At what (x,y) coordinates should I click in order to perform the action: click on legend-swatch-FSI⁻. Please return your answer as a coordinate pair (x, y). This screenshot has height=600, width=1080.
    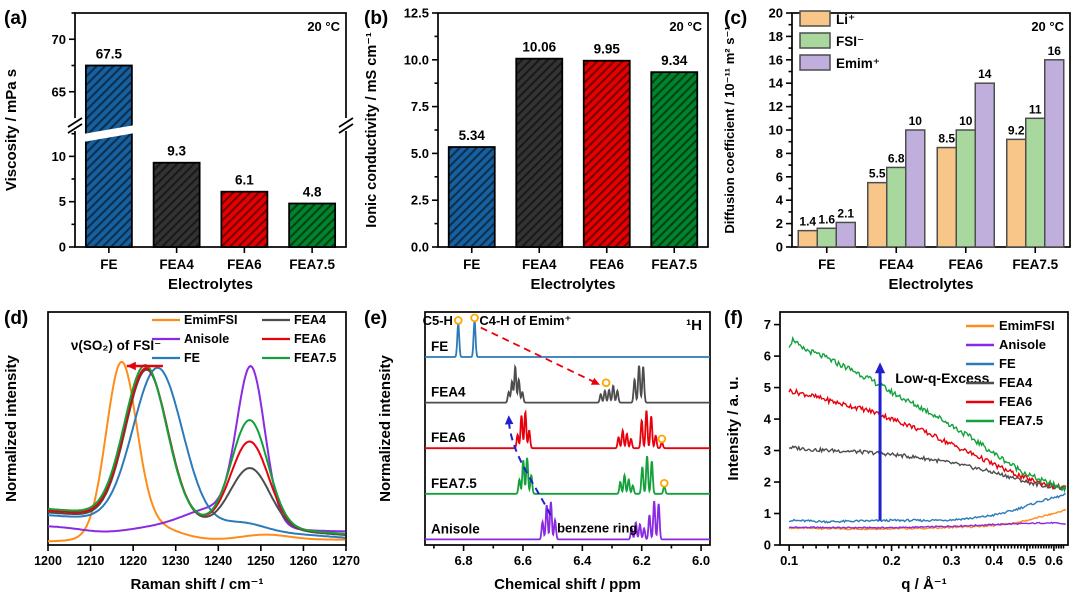
    Looking at the image, I should click on (815, 40).